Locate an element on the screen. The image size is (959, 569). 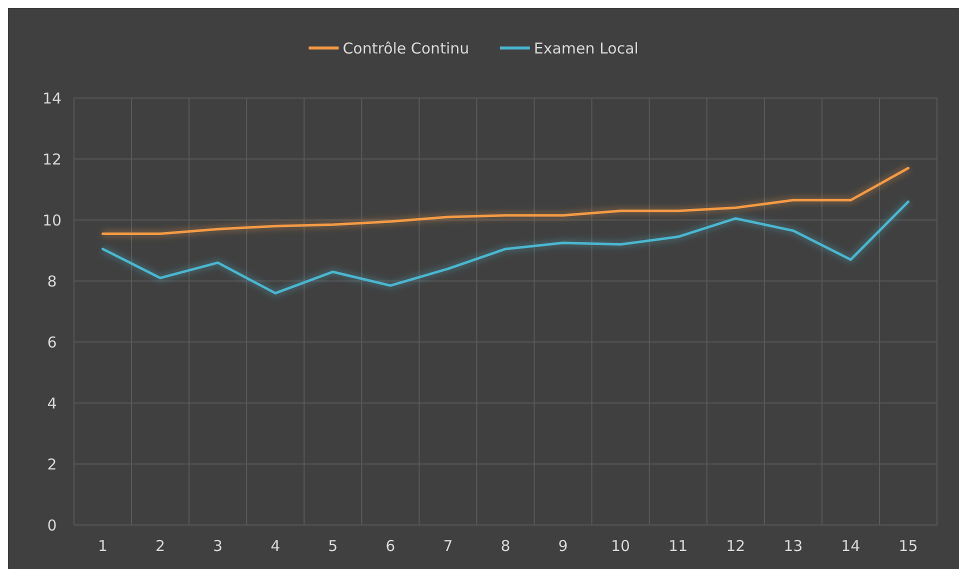
y-tick-label: 12 is located at coordinates (52, 159).